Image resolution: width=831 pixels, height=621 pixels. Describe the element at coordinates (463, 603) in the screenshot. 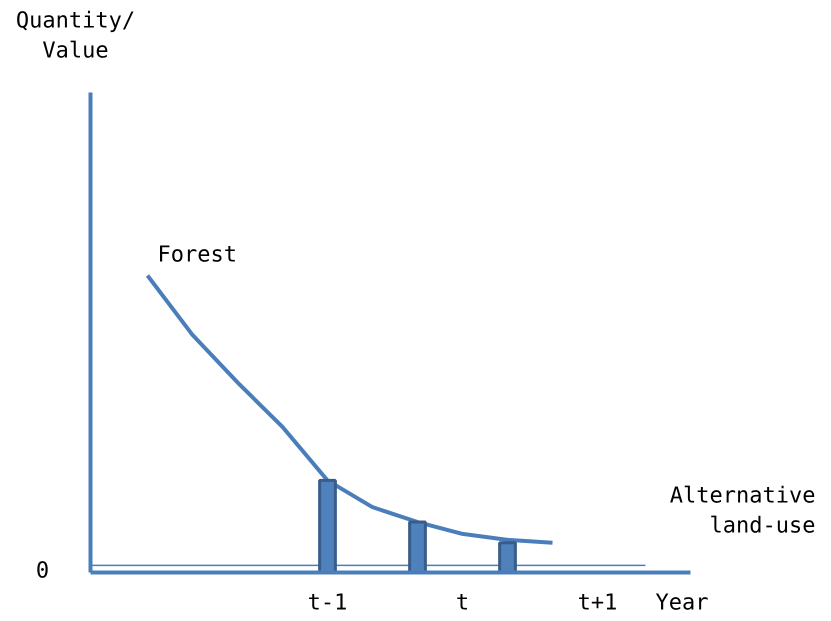

I see `x-tick-label: t` at that location.